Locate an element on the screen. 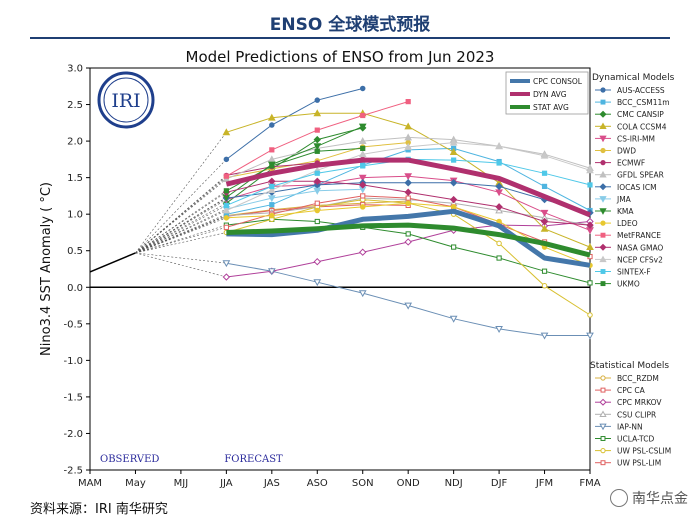 This screenshot has width=700, height=527. legend-label: AUS-ACCESS is located at coordinates (641, 90).